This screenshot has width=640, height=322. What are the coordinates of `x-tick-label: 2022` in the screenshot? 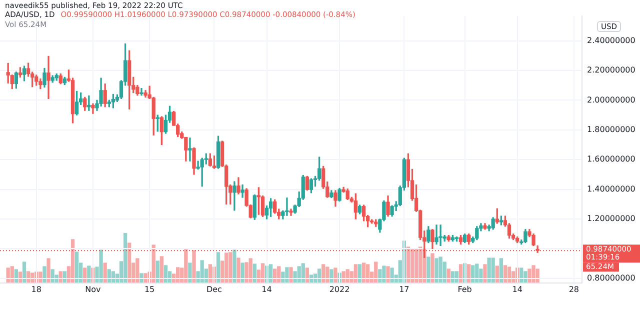 It's located at (339, 289).